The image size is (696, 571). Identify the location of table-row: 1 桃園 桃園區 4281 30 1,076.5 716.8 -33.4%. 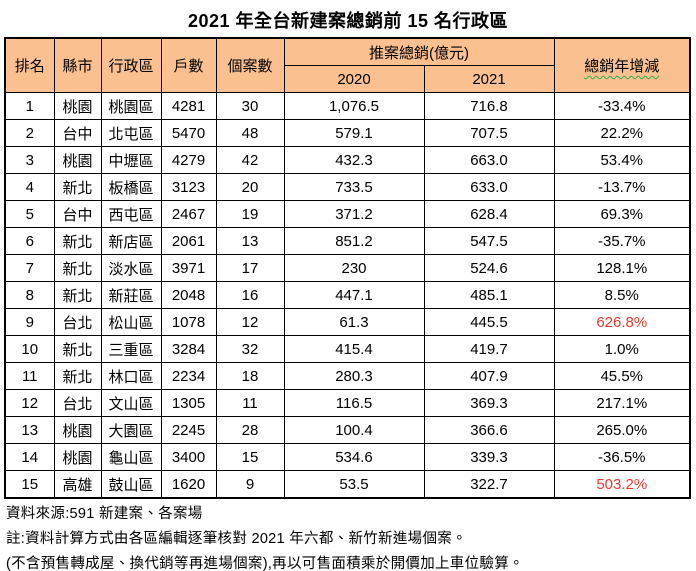
(347, 106).